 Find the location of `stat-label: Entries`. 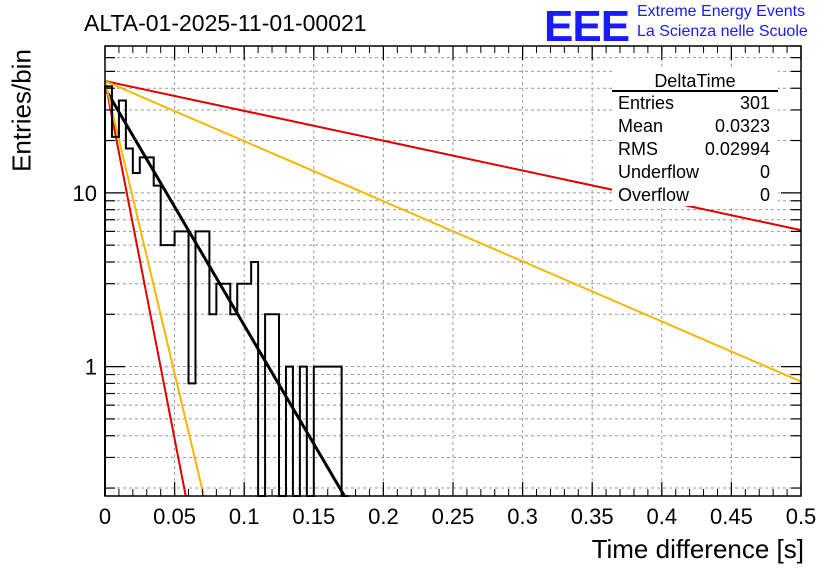

stat-label: Entries is located at coordinates (646, 103).